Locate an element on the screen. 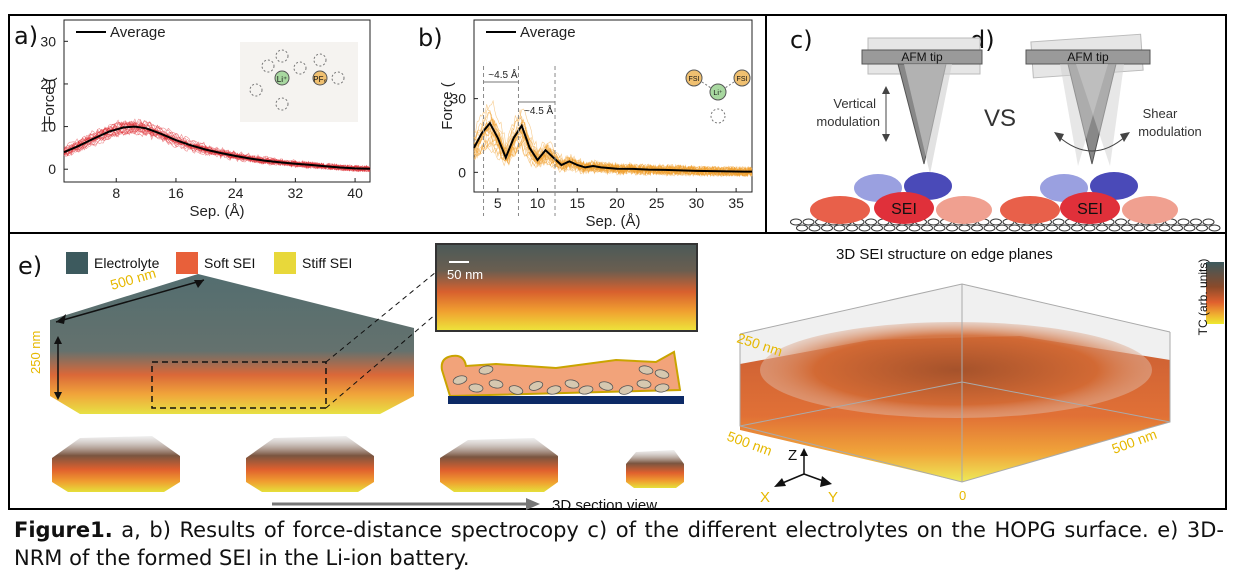  vertical-label-2: modulation is located at coordinates (848, 121).